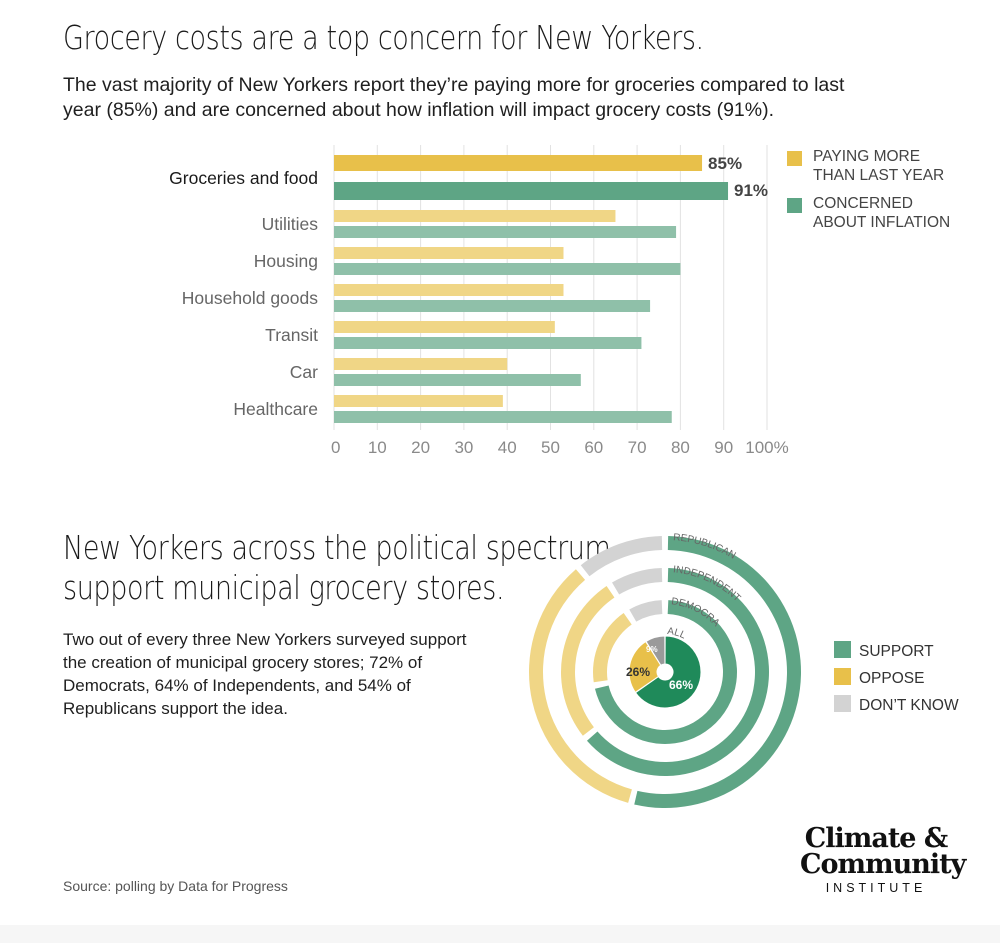 This screenshot has height=943, width=1000. I want to click on legend-label-dontknow: DON’T KNOW, so click(909, 705).